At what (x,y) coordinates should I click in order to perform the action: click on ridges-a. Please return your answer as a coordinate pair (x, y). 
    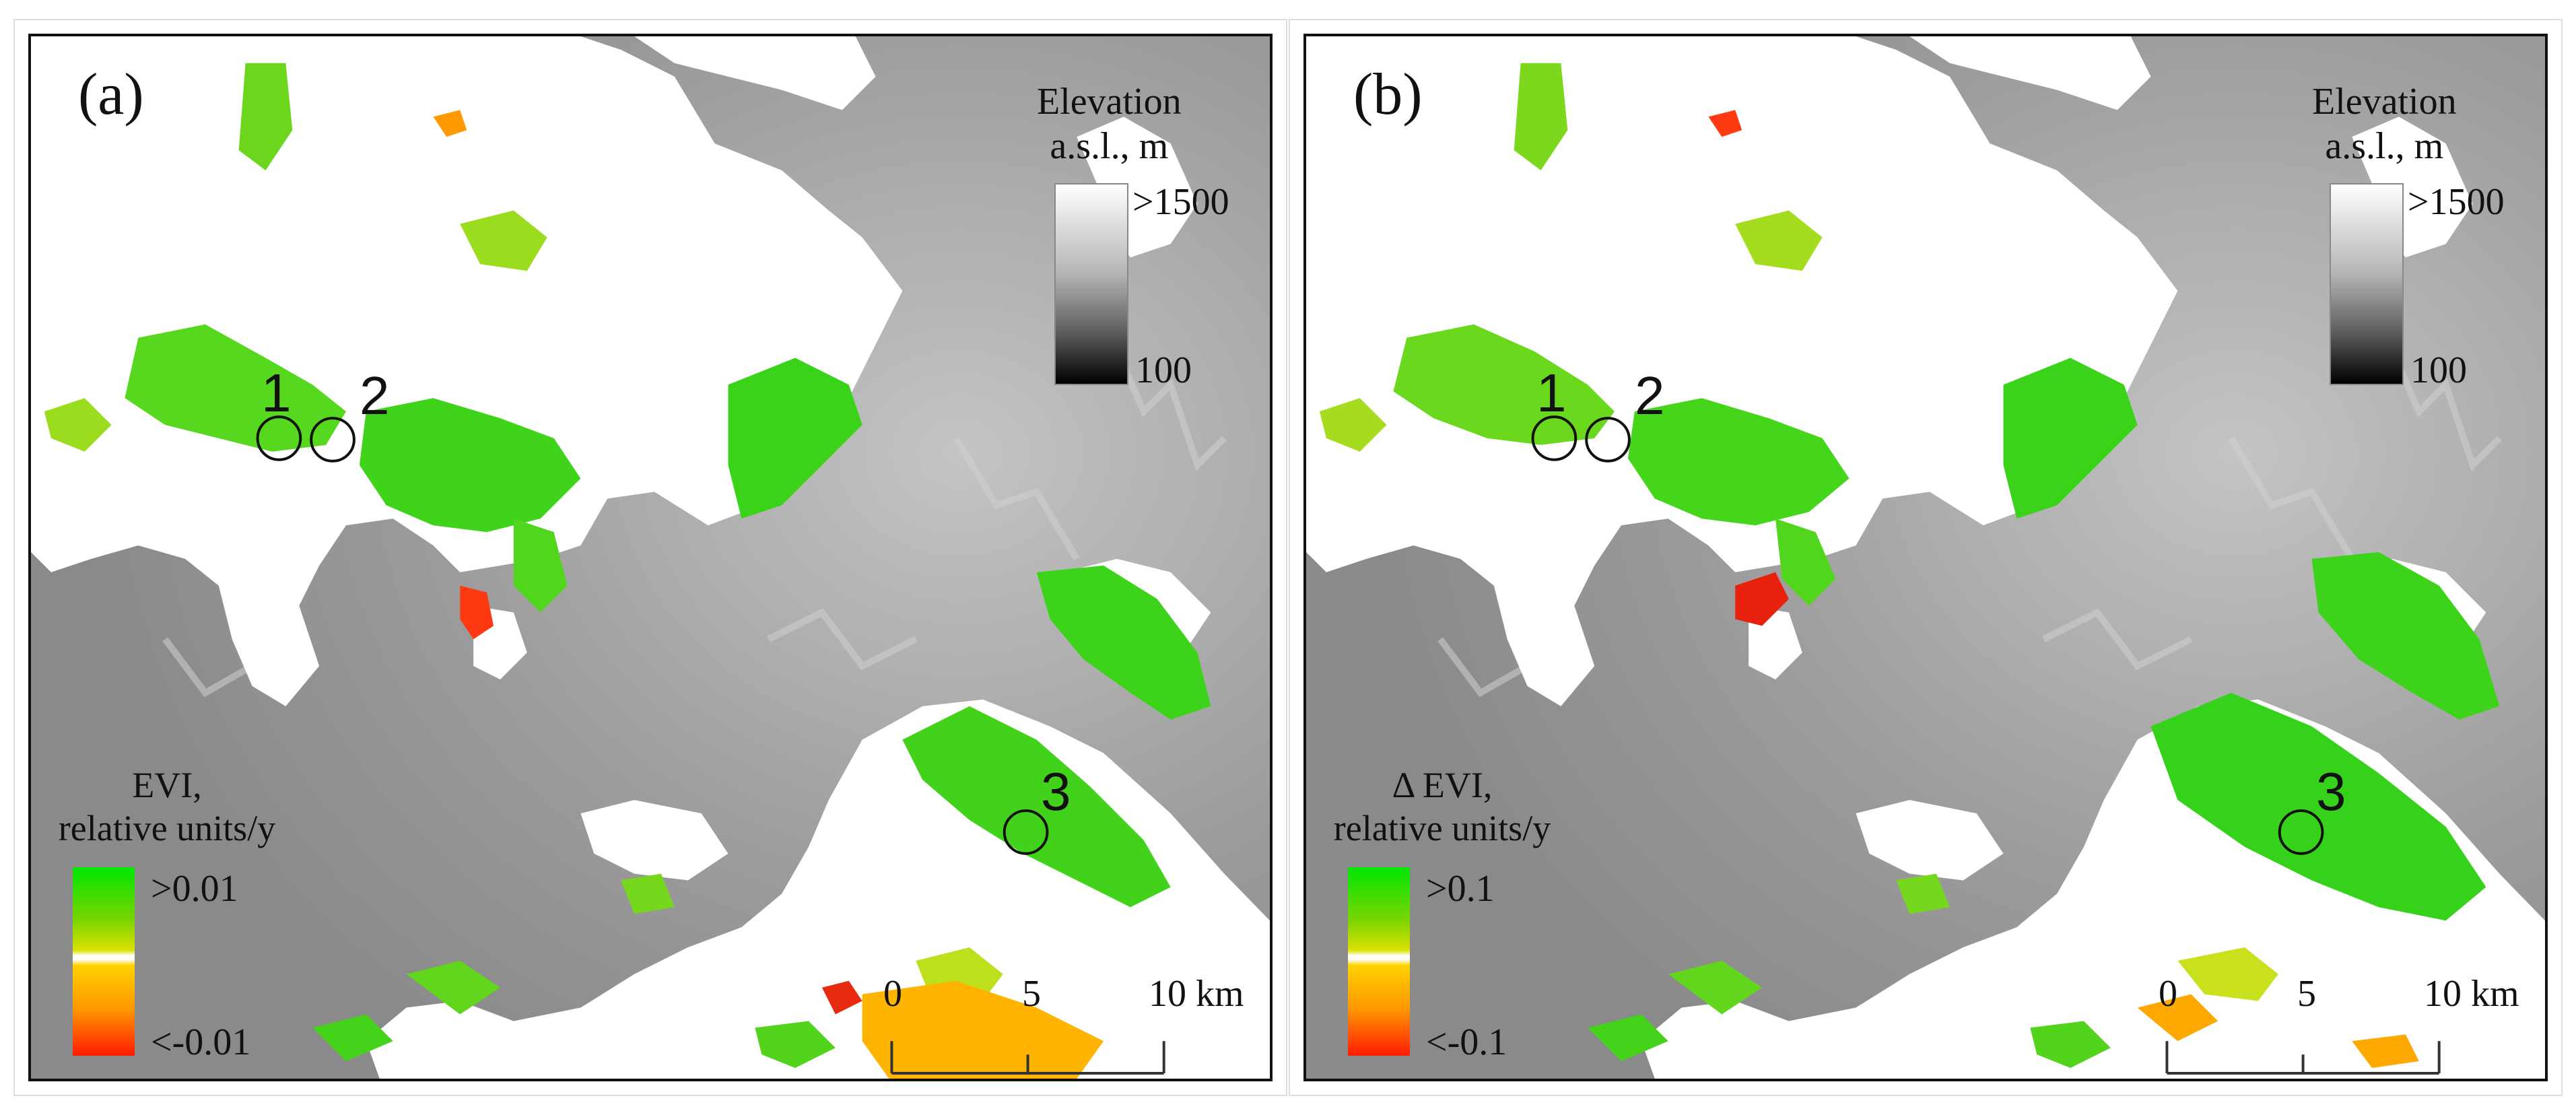
    Looking at the image, I should click on (695, 523).